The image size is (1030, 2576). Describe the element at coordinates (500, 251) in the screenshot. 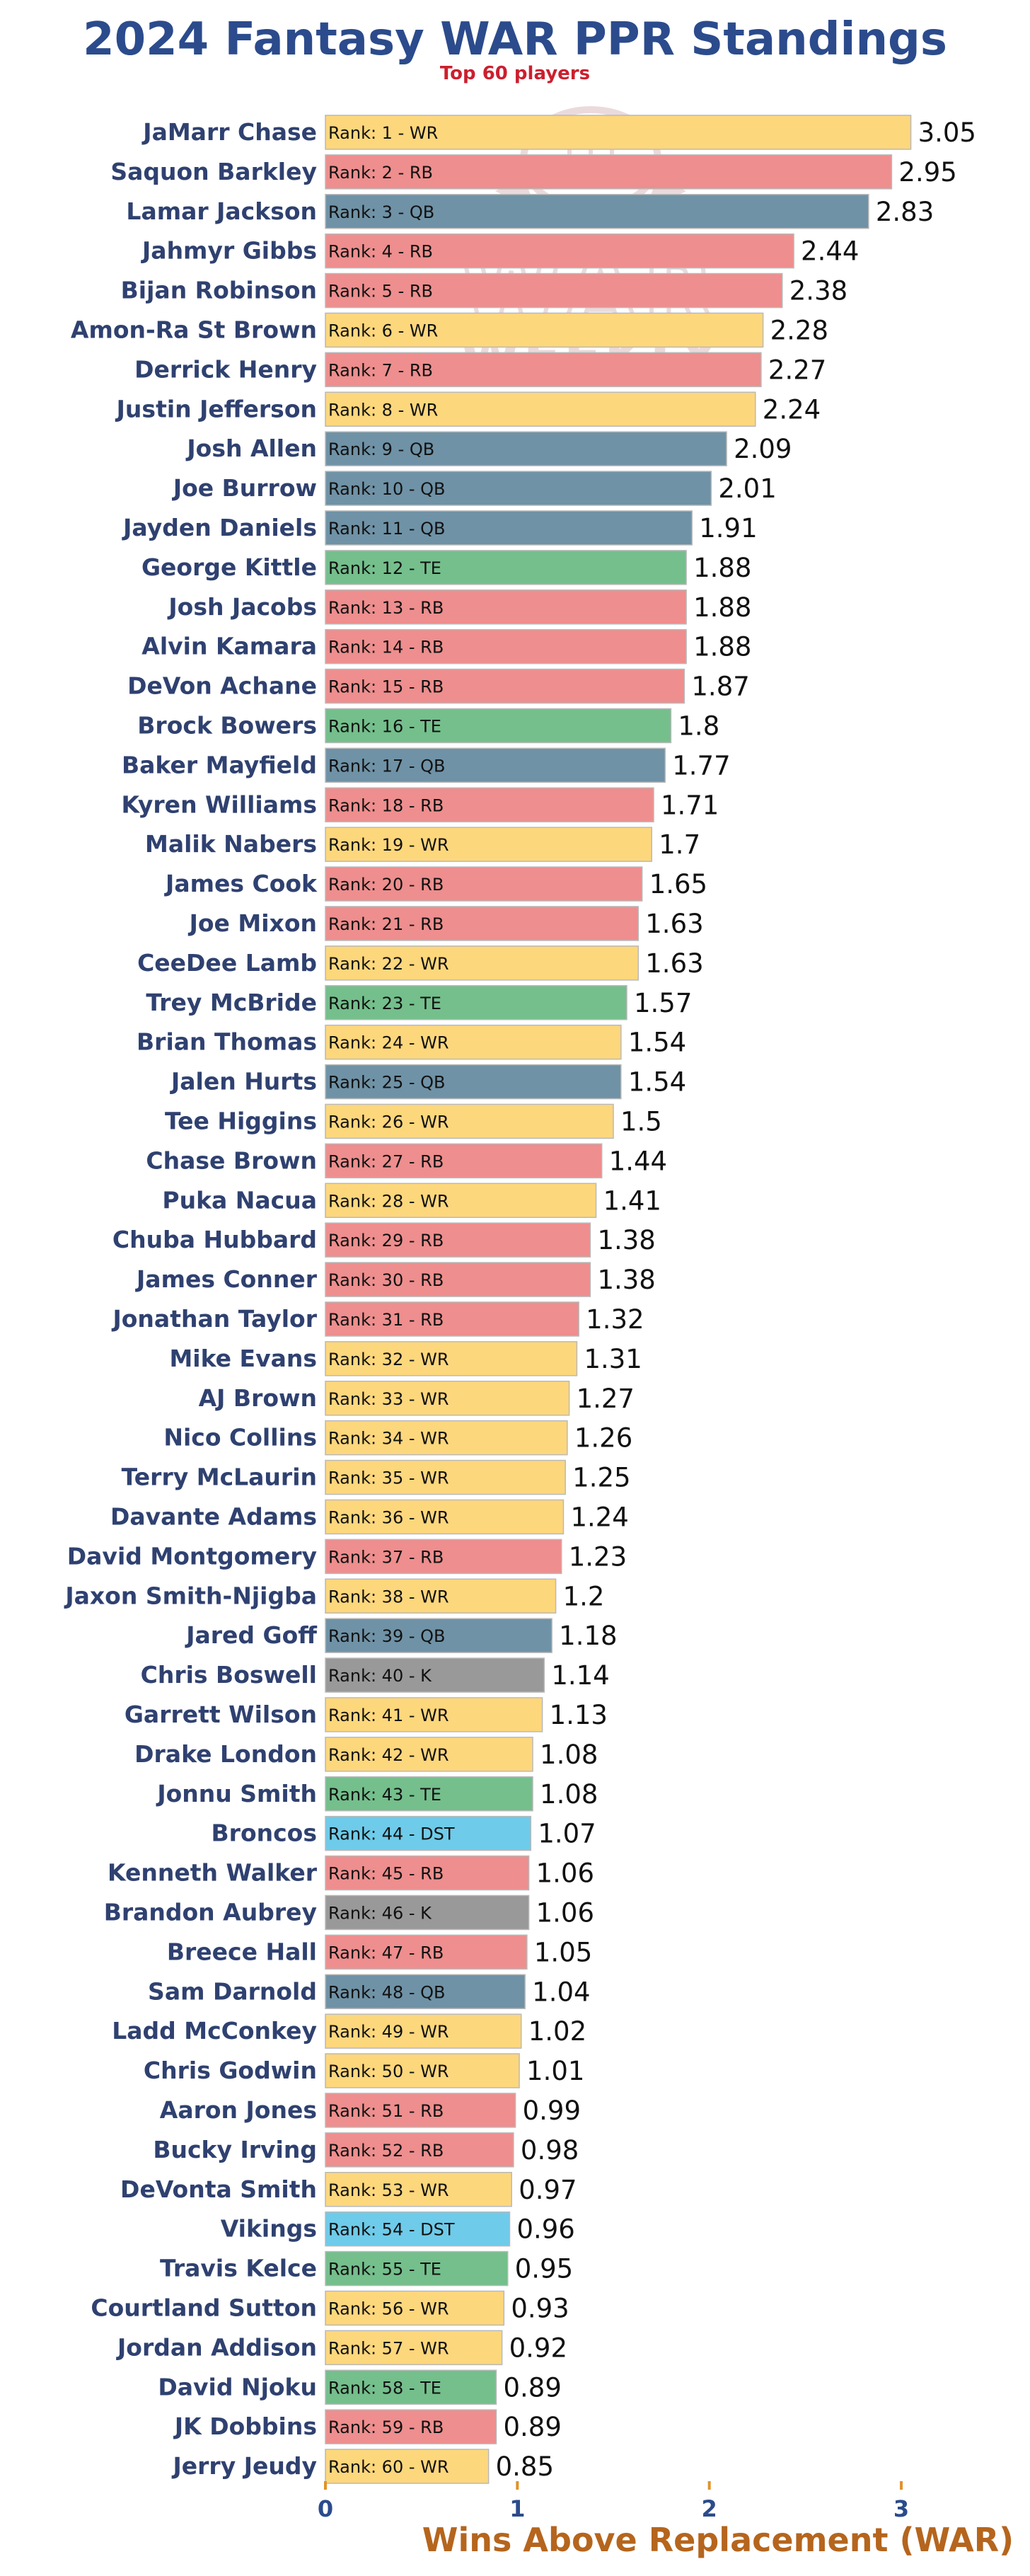

I see `bar-row: Jahmyr Gibbs Rank: 4 - RB 2.44` at that location.